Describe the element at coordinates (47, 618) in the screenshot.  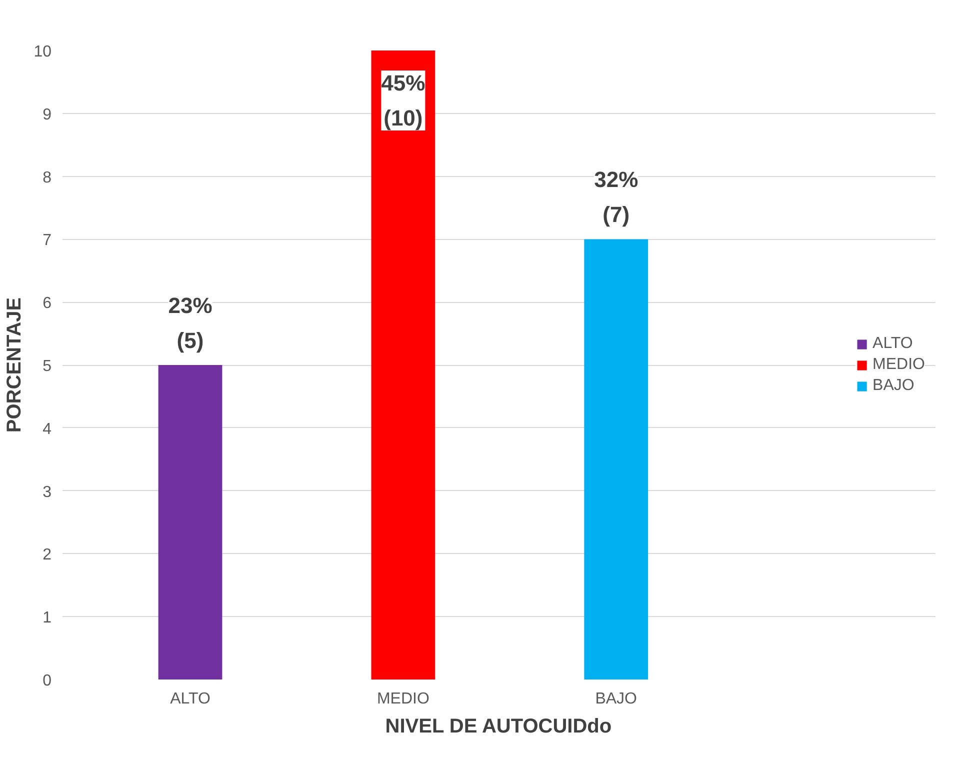
I see `y-tick-label: 1` at that location.